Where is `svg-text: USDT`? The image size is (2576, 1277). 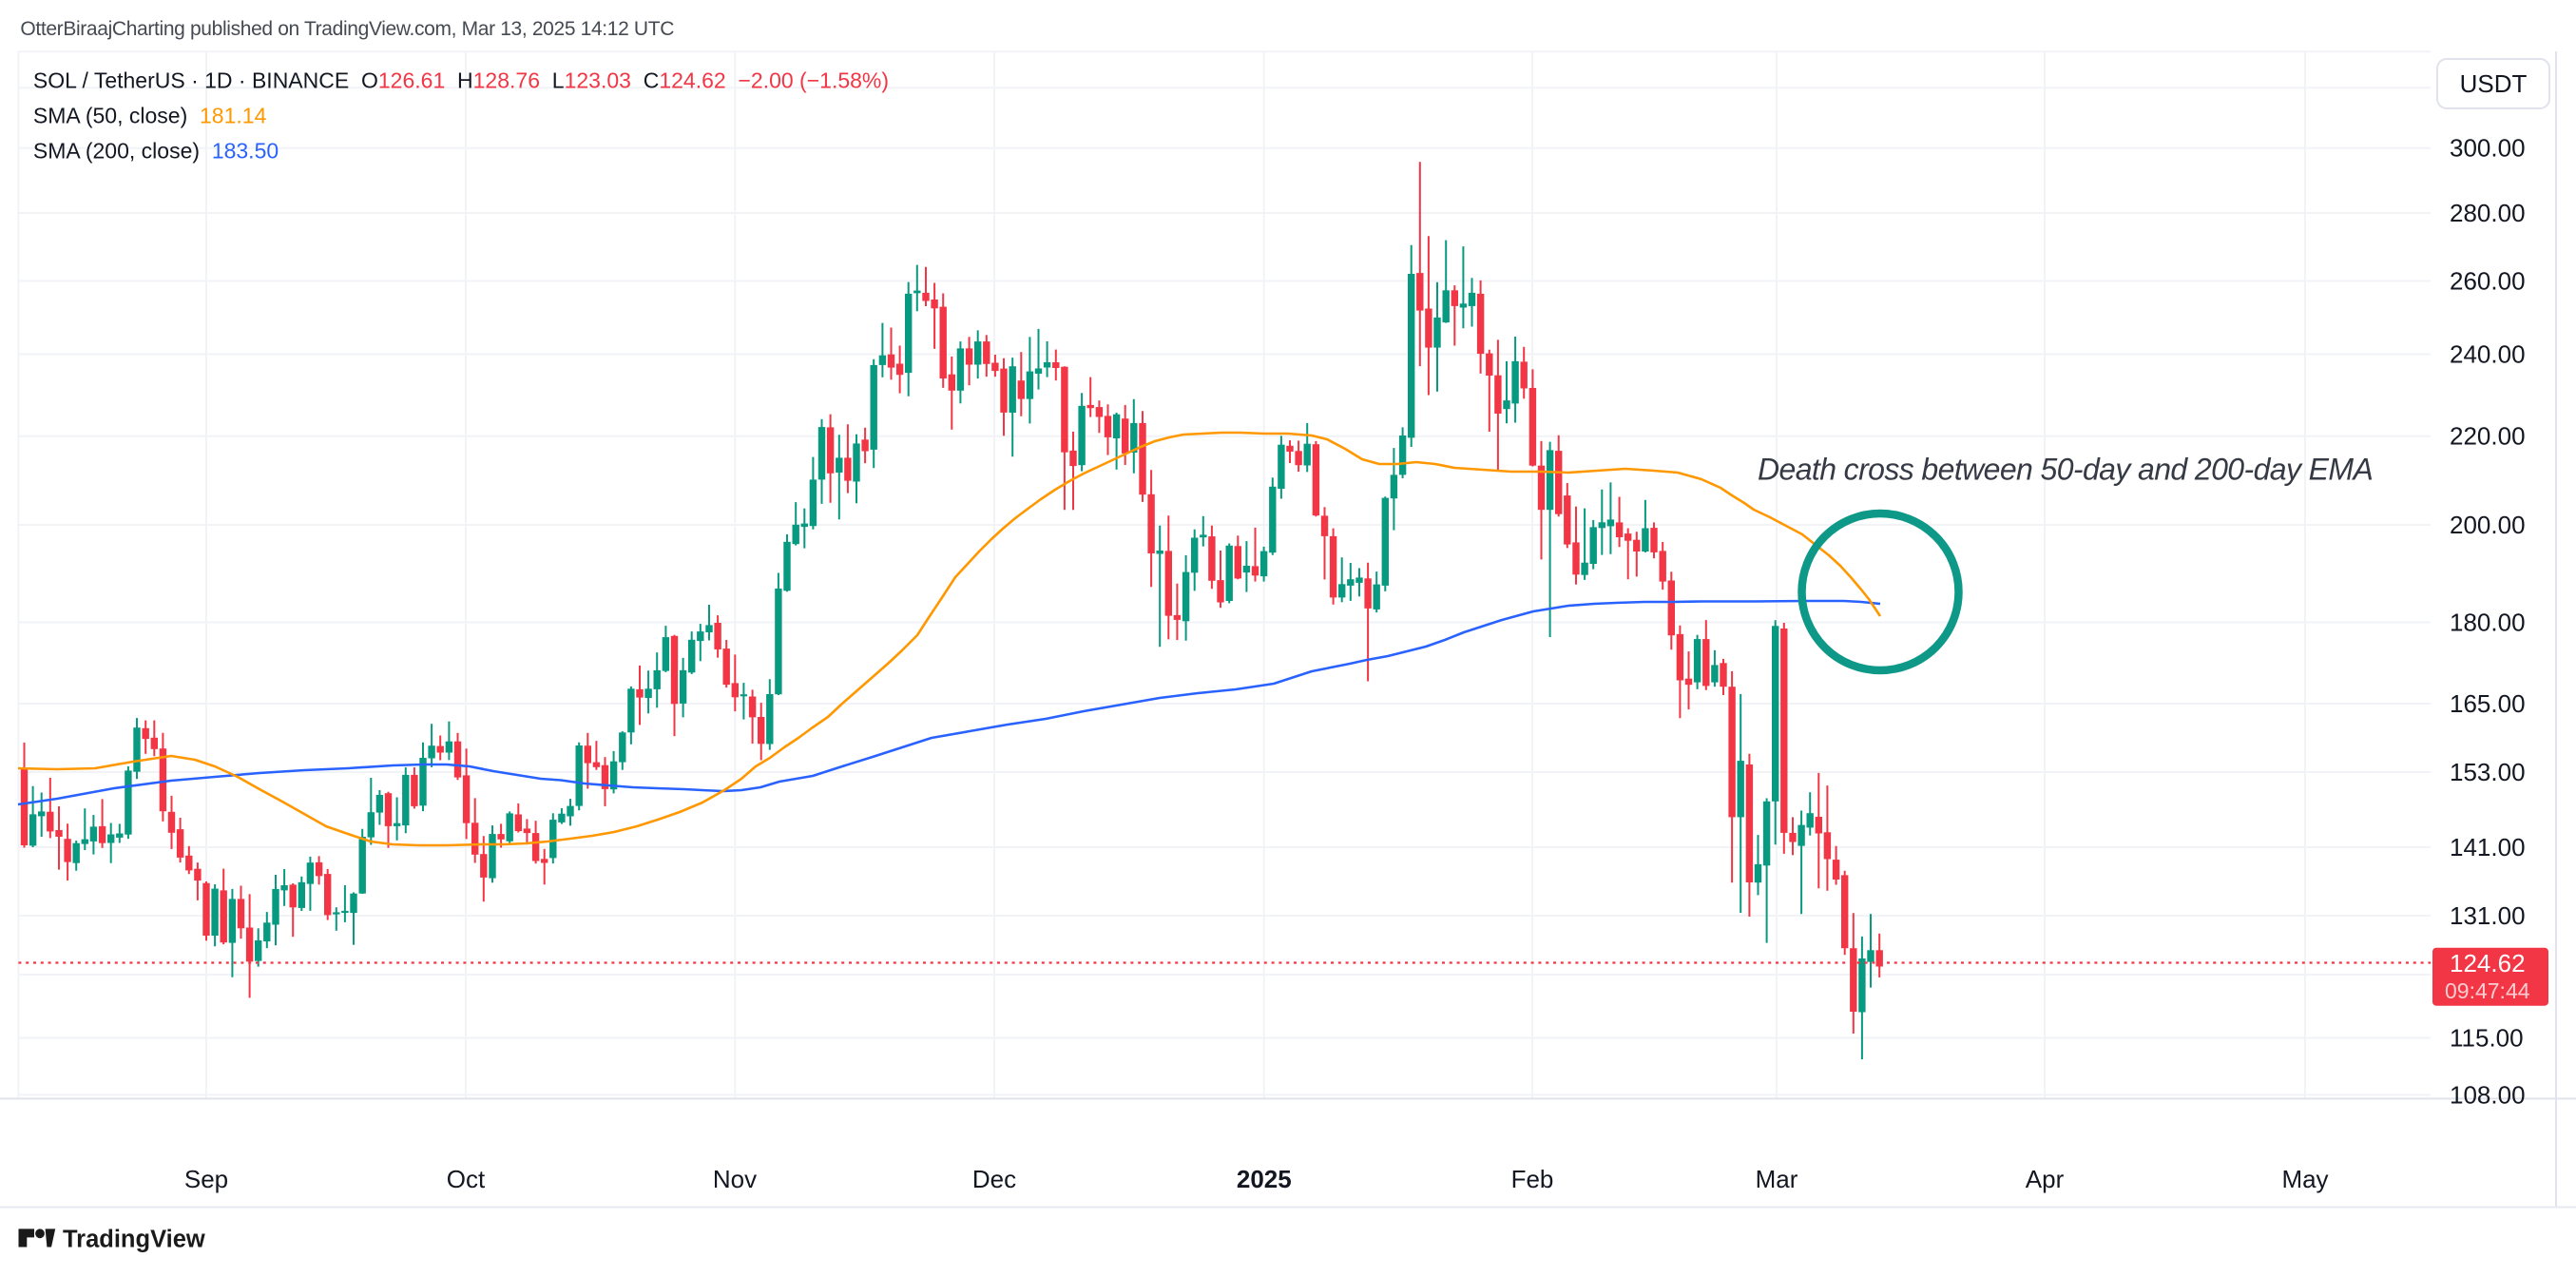
svg-text: USDT is located at coordinates (2494, 83).